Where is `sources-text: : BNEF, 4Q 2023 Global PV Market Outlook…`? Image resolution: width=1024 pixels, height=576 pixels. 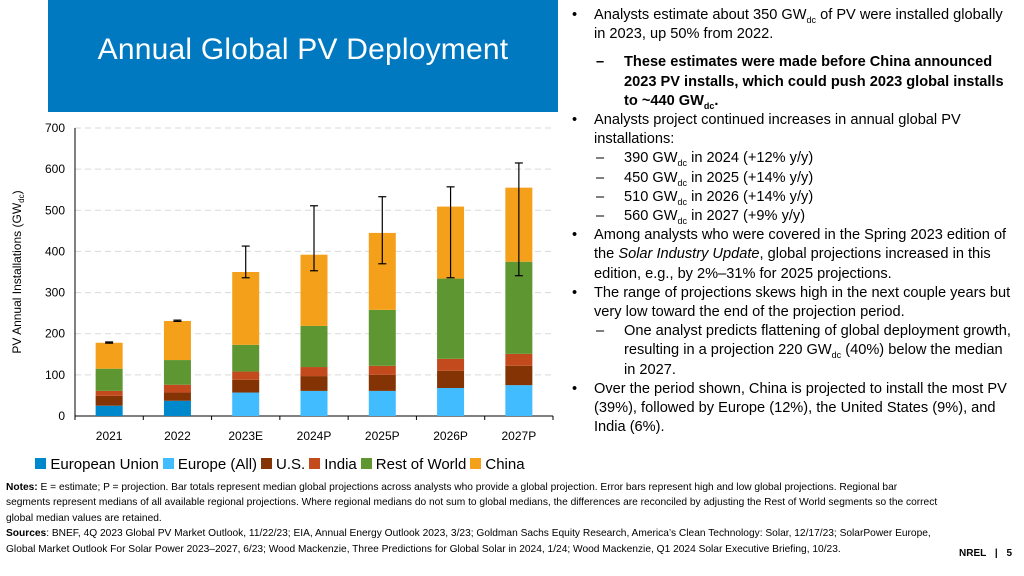
sources-text: : BNEF, 4Q 2023 Global PV Market Outlook… is located at coordinates (468, 541).